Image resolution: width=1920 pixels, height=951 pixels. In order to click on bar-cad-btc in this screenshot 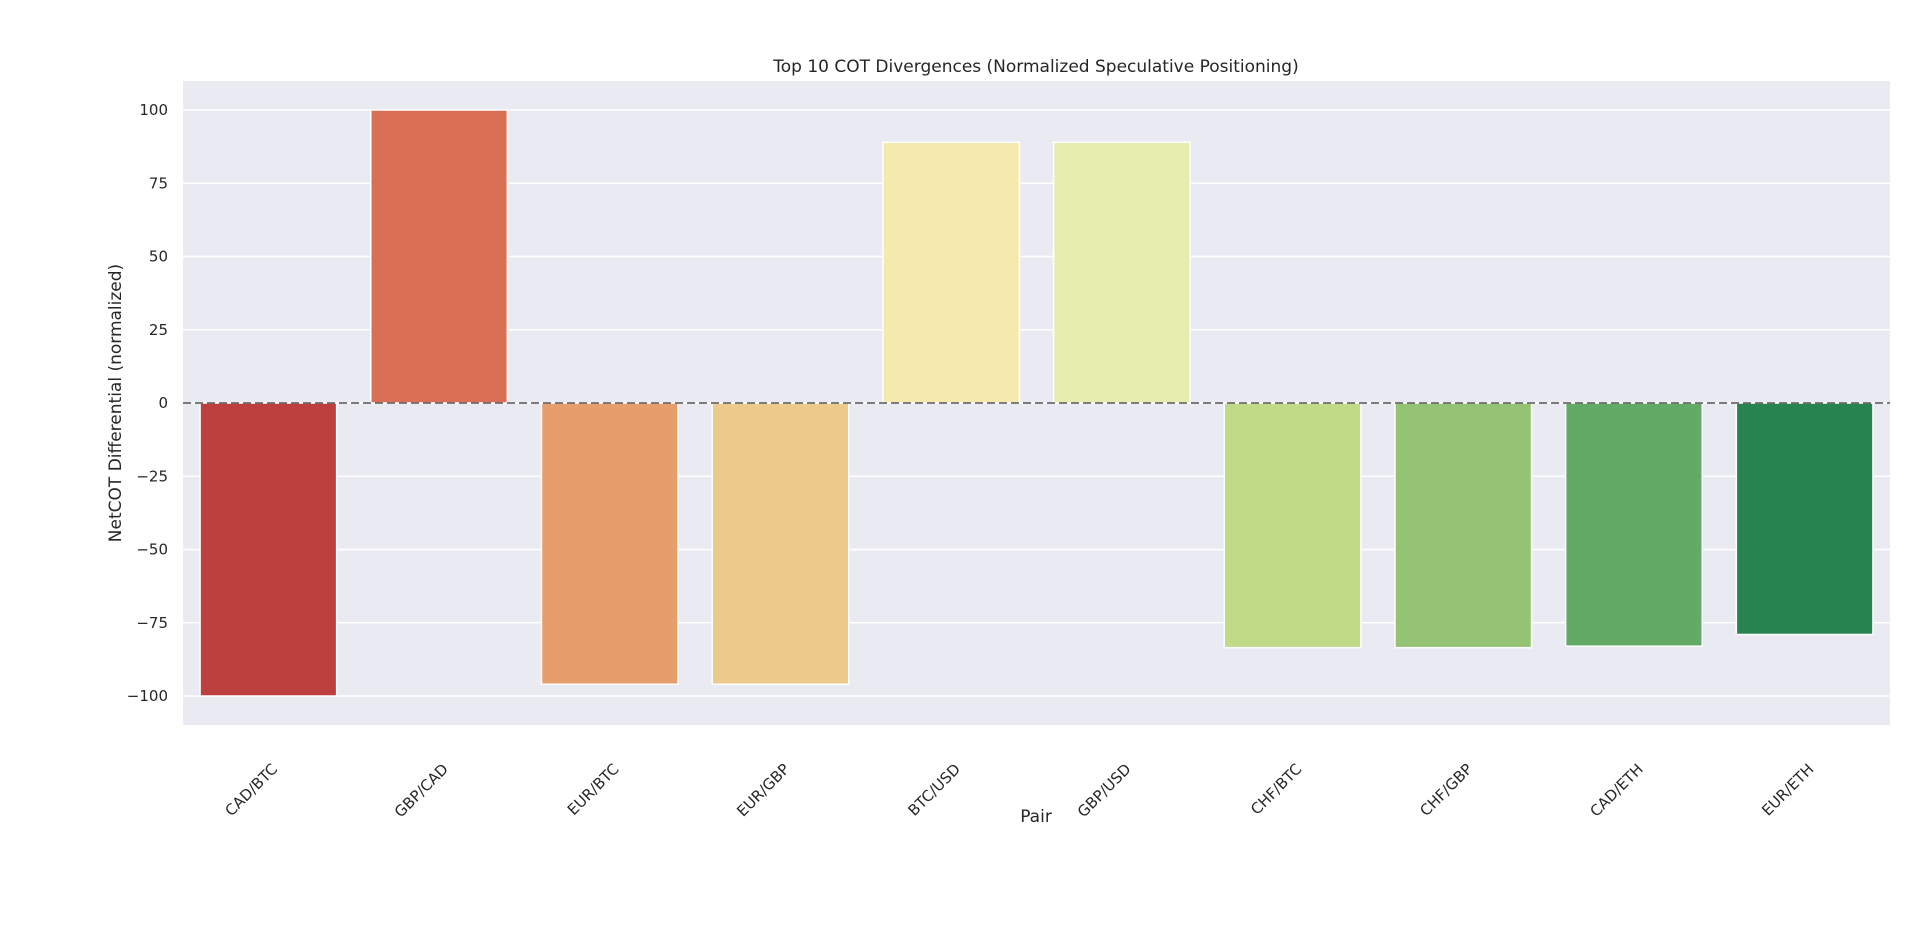, I will do `click(268, 549)`.